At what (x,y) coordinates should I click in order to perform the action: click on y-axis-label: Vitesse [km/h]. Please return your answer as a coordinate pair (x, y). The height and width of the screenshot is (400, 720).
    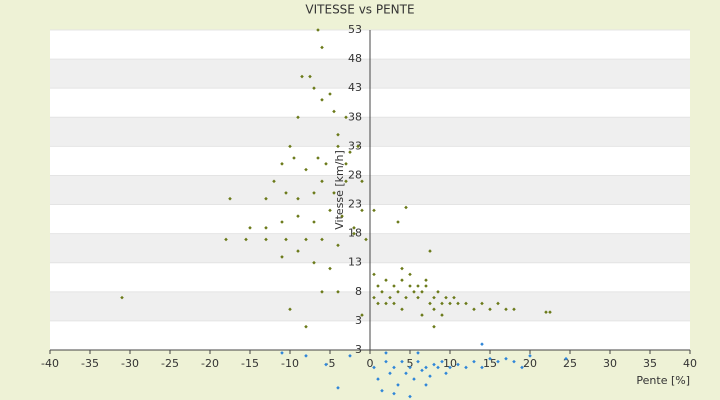
    Looking at the image, I should click on (339, 190).